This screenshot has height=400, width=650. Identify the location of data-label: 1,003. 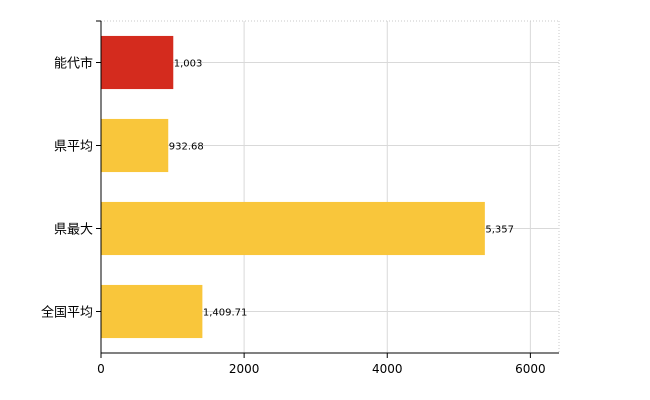
(188, 64).